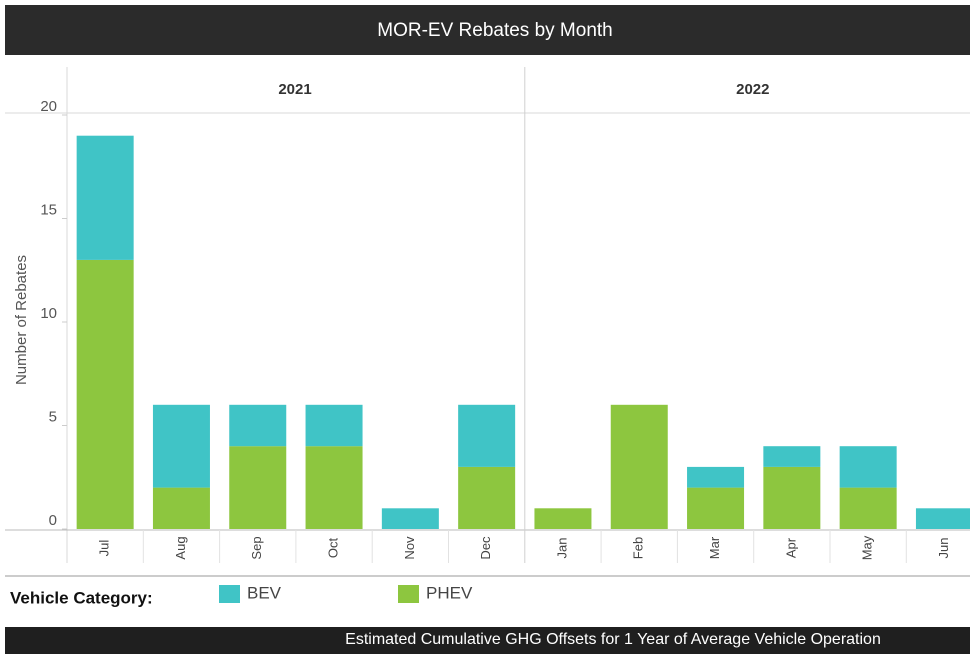  I want to click on x-tick-label: Sep, so click(256, 547).